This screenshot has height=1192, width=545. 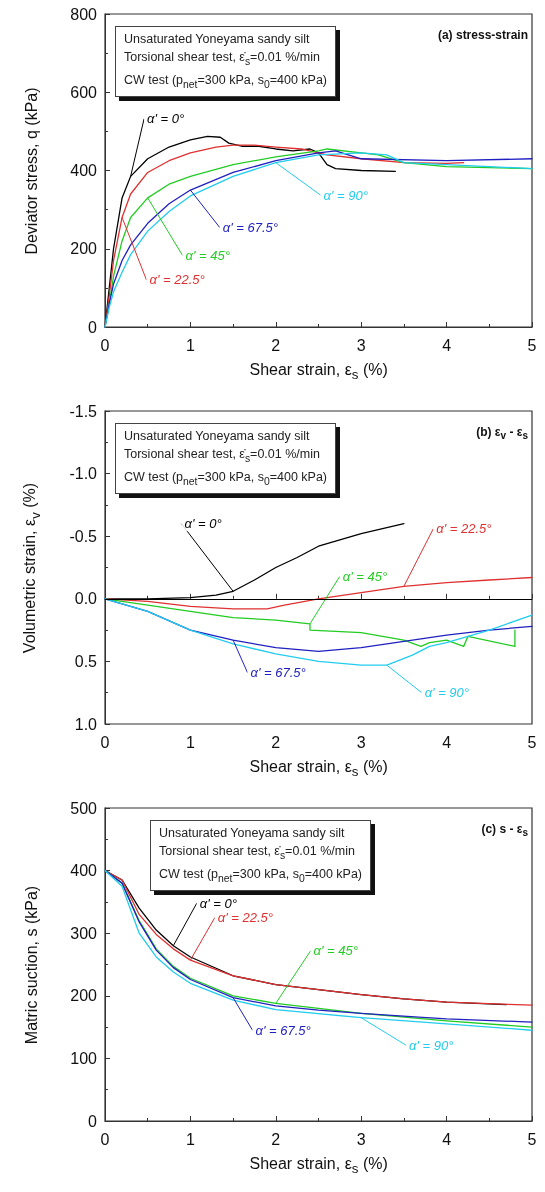 I want to click on y-tick-label: 1.0, so click(x=86, y=724).